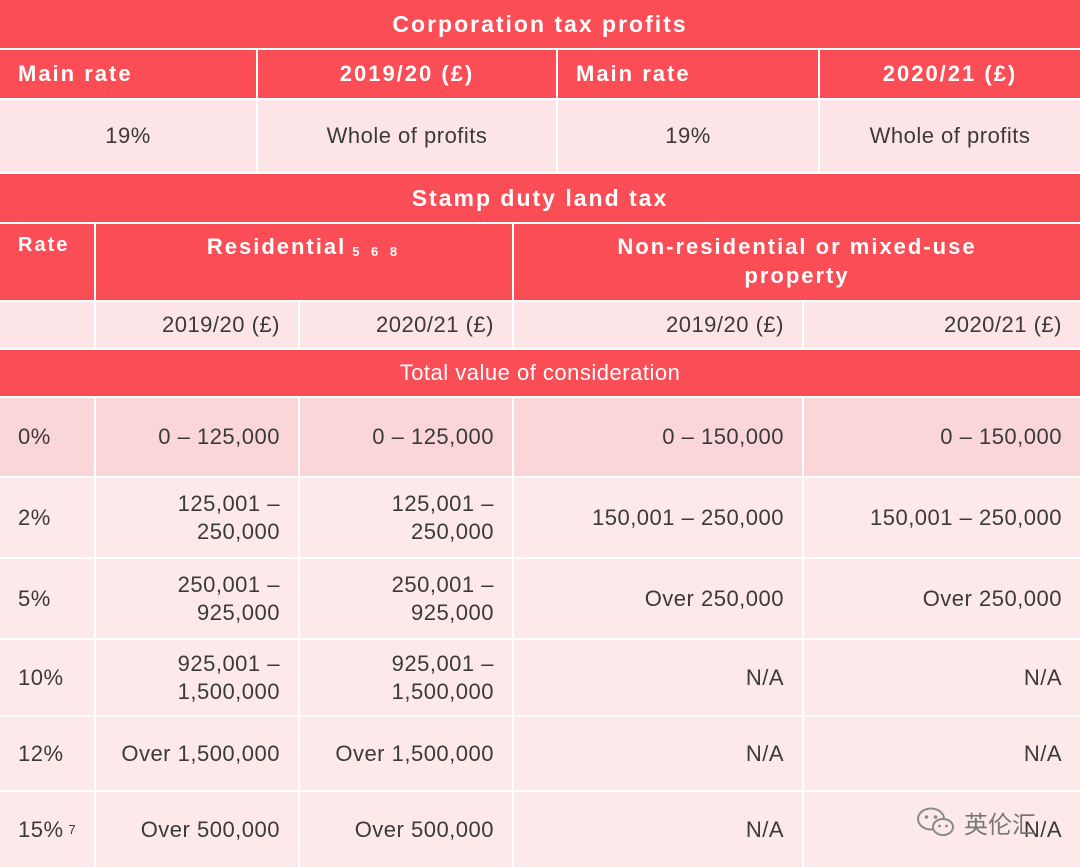 This screenshot has height=867, width=1080. Describe the element at coordinates (935, 821) in the screenshot. I see `wechat-icon` at that location.